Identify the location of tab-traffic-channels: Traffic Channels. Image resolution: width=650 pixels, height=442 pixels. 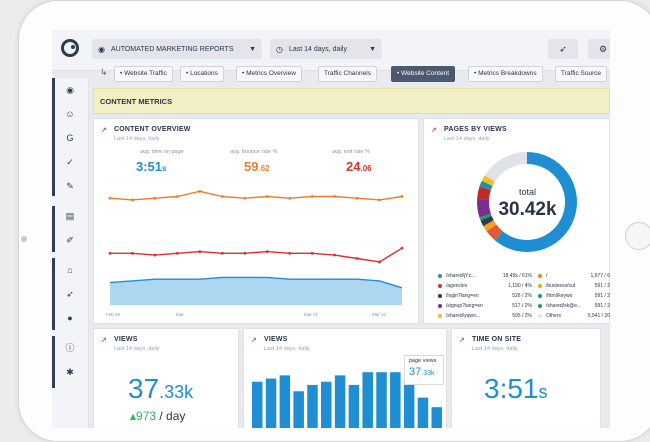
(347, 74).